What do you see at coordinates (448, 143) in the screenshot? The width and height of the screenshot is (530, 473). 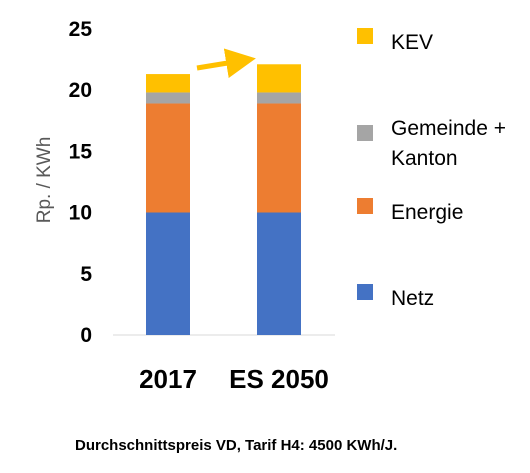 I see `legend-label: Gemeinde + Kanton` at bounding box center [448, 143].